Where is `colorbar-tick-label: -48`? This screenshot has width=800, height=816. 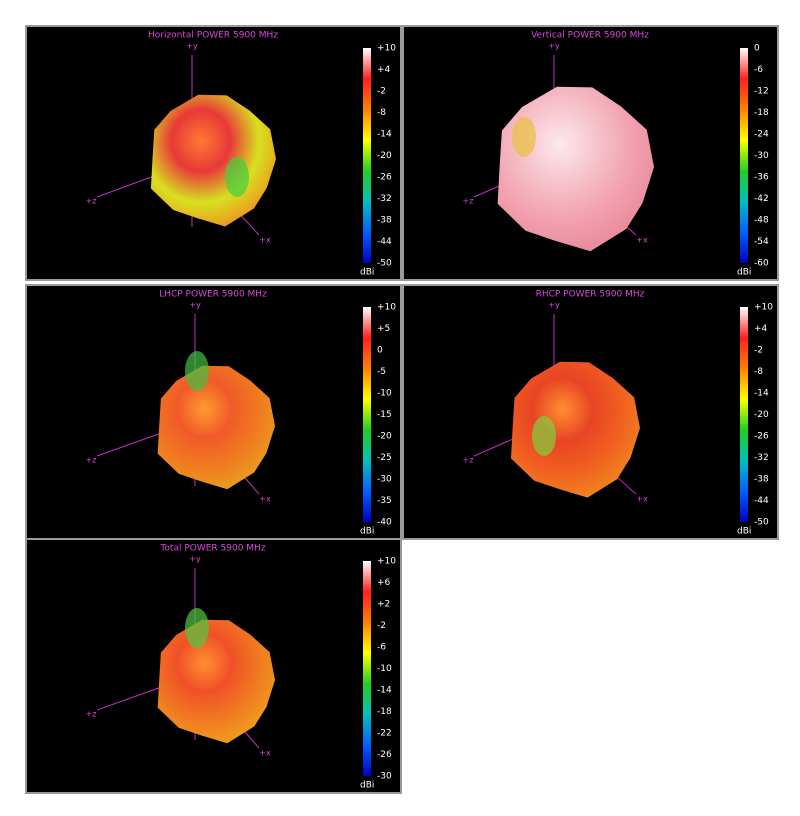
colorbar-tick-label: -48 is located at coordinates (761, 221).